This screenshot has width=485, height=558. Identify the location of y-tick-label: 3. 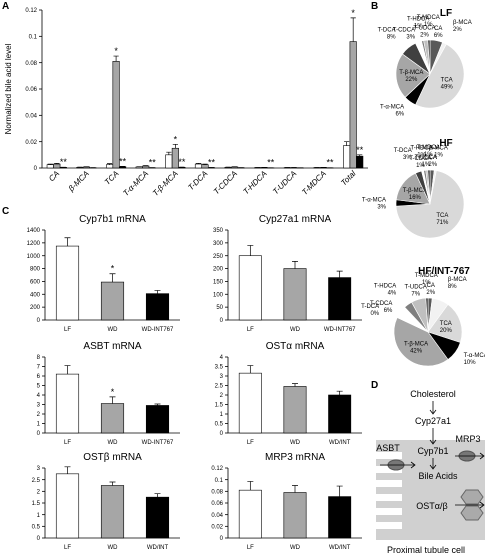
(222, 377).